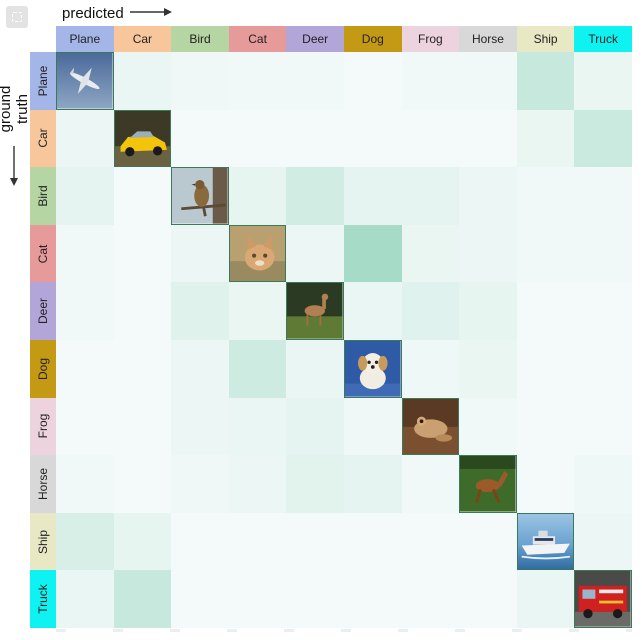 This screenshot has width=642, height=640. What do you see at coordinates (430, 196) in the screenshot?
I see `cell-bird-frog` at bounding box center [430, 196].